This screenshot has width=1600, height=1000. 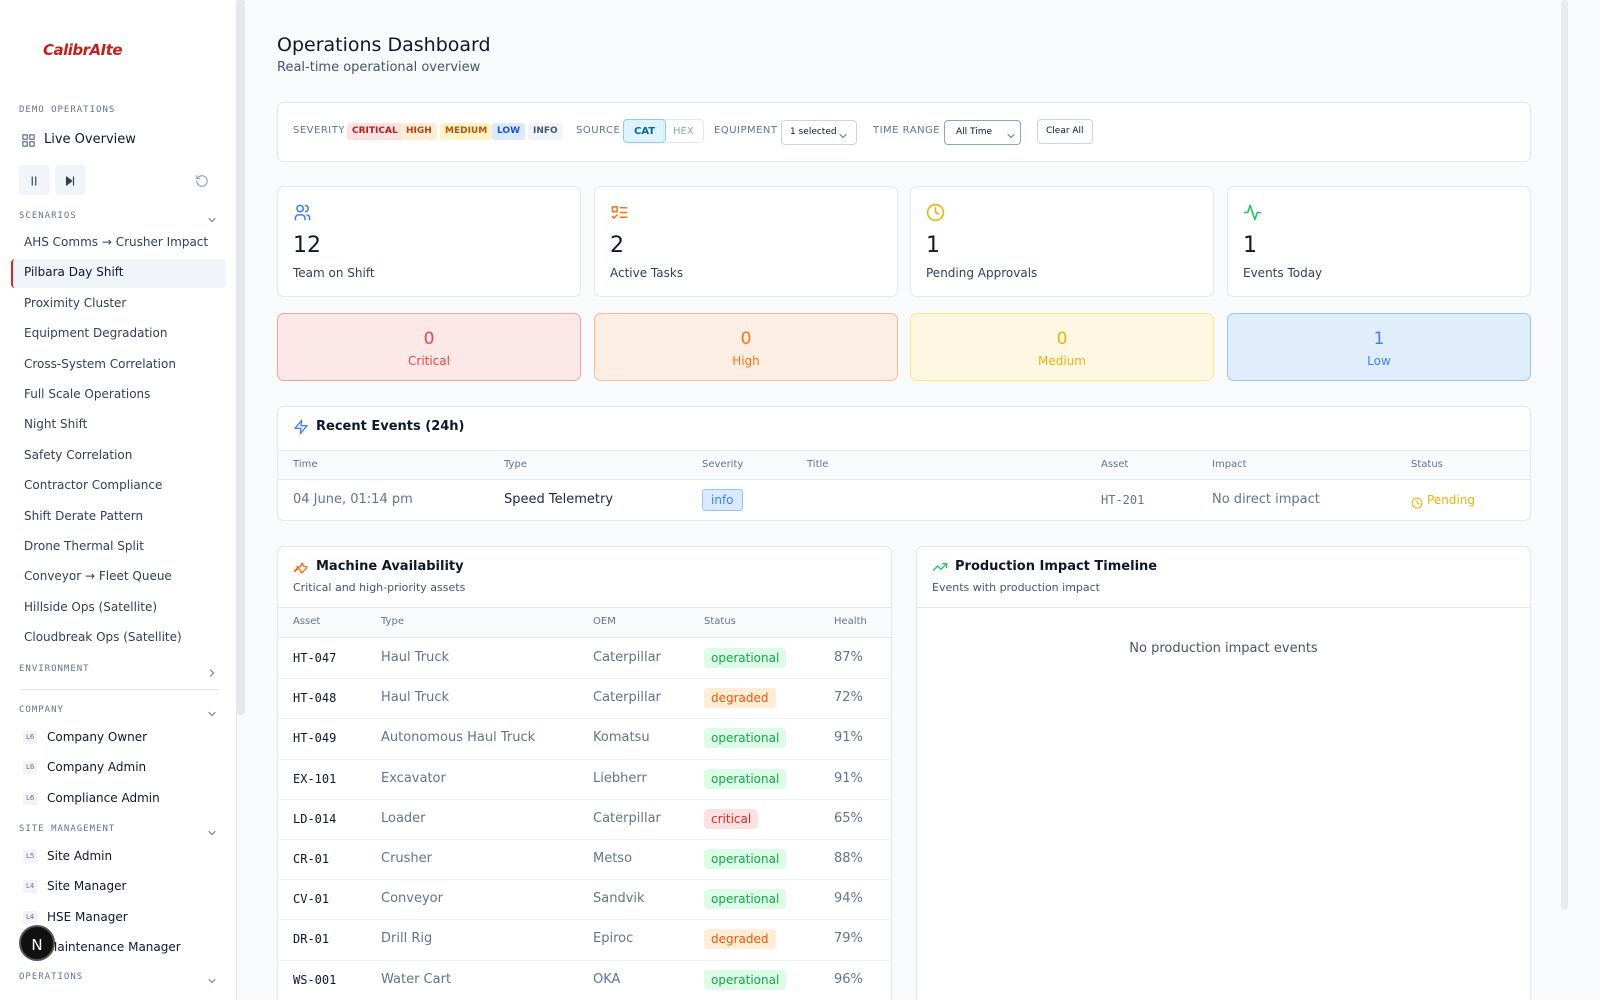 I want to click on stat-label: Team on Shift, so click(x=334, y=273).